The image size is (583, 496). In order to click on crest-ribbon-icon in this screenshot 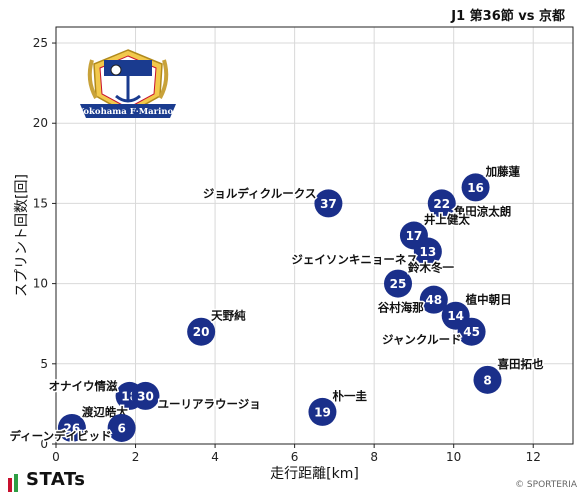, I will do `click(128, 111)`.